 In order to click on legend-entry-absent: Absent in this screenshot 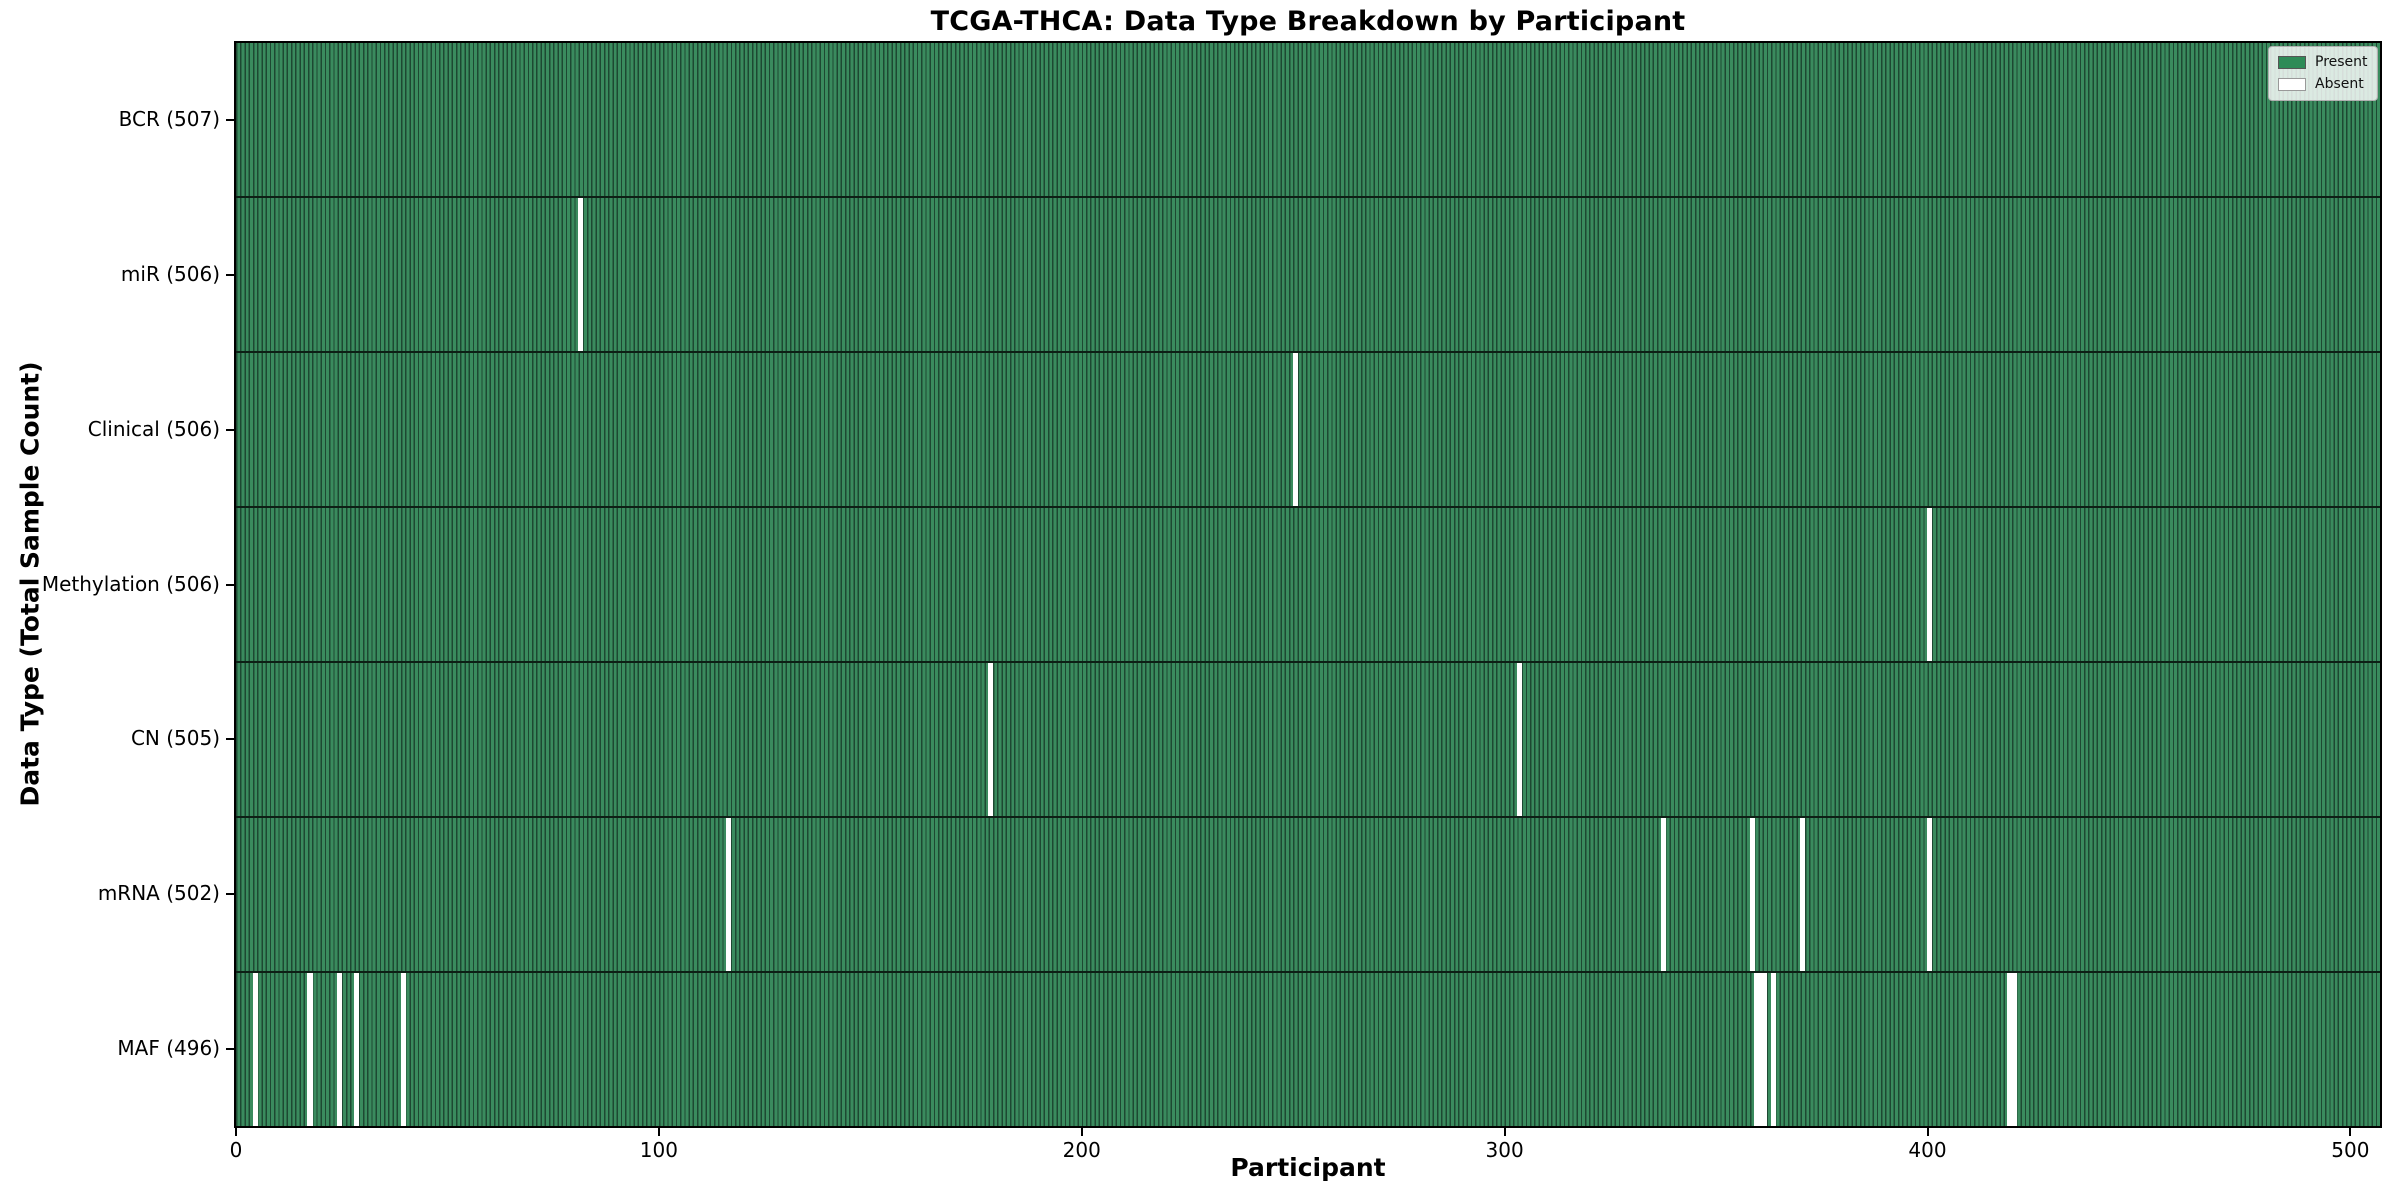, I will do `click(2323, 84)`.